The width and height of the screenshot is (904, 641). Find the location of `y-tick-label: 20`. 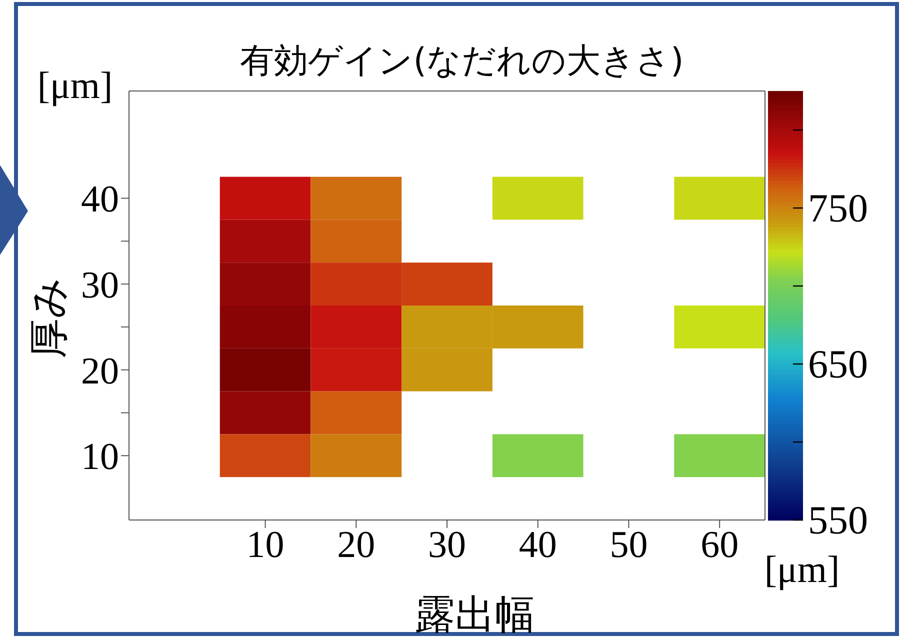

y-tick-label: 20 is located at coordinates (100, 371).